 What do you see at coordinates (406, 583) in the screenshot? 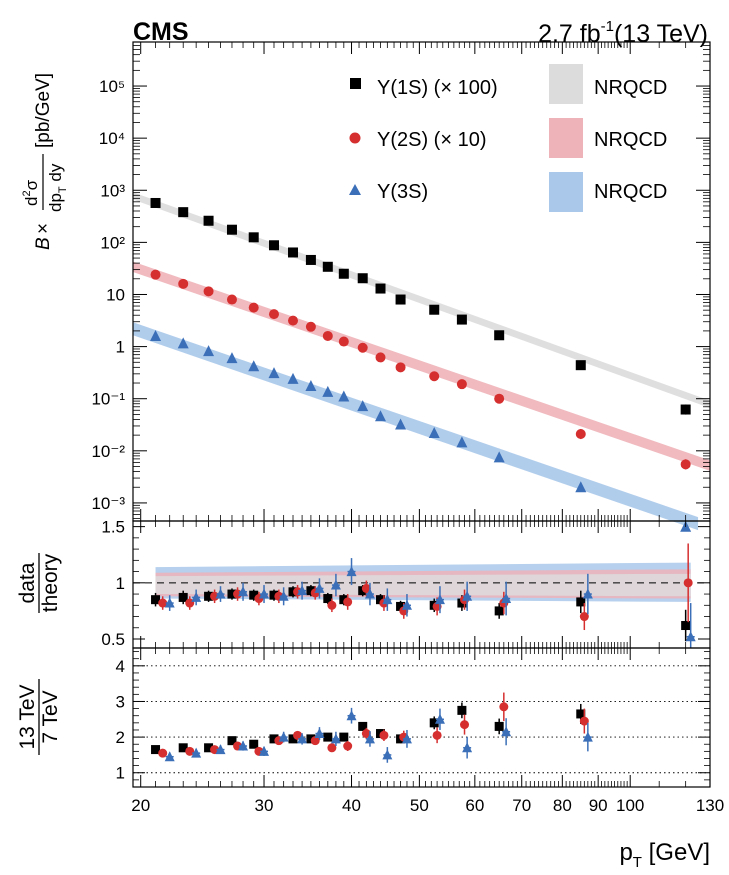
I see `data-theory-panel: 0.5 1 1.5` at bounding box center [406, 583].